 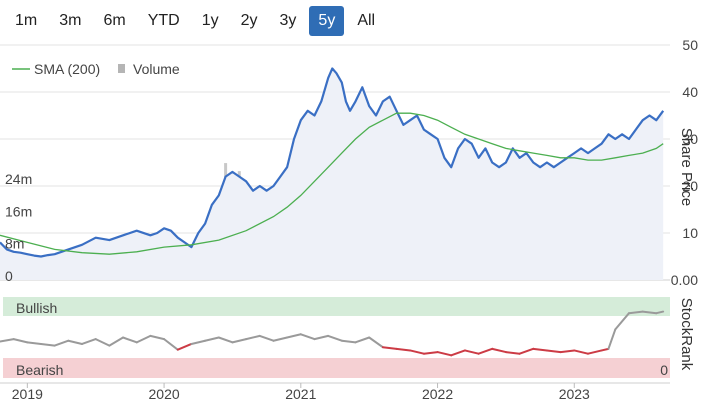 What do you see at coordinates (156, 69) in the screenshot?
I see `volume-legend-label: Volume` at bounding box center [156, 69].